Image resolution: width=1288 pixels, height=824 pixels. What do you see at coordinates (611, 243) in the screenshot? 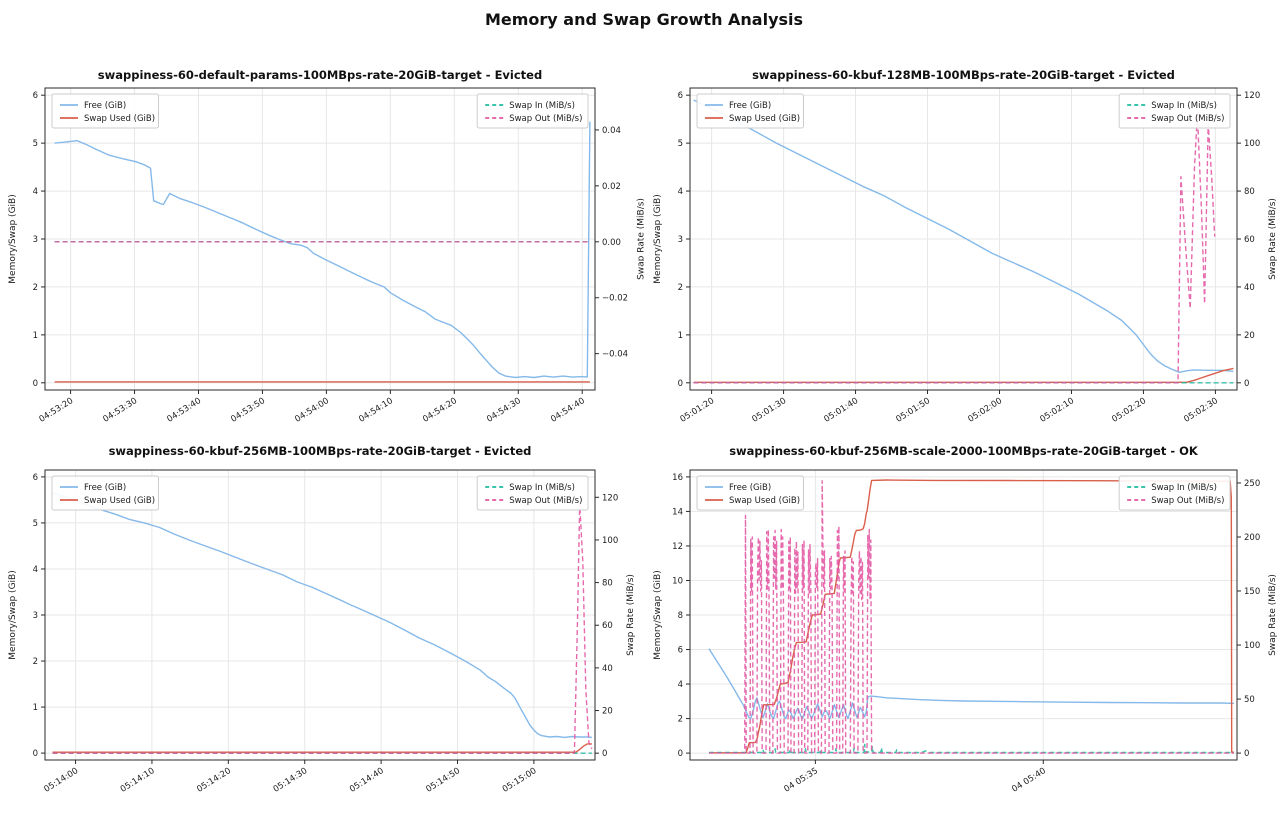
I see `svg-text: 0.00` at bounding box center [611, 243].